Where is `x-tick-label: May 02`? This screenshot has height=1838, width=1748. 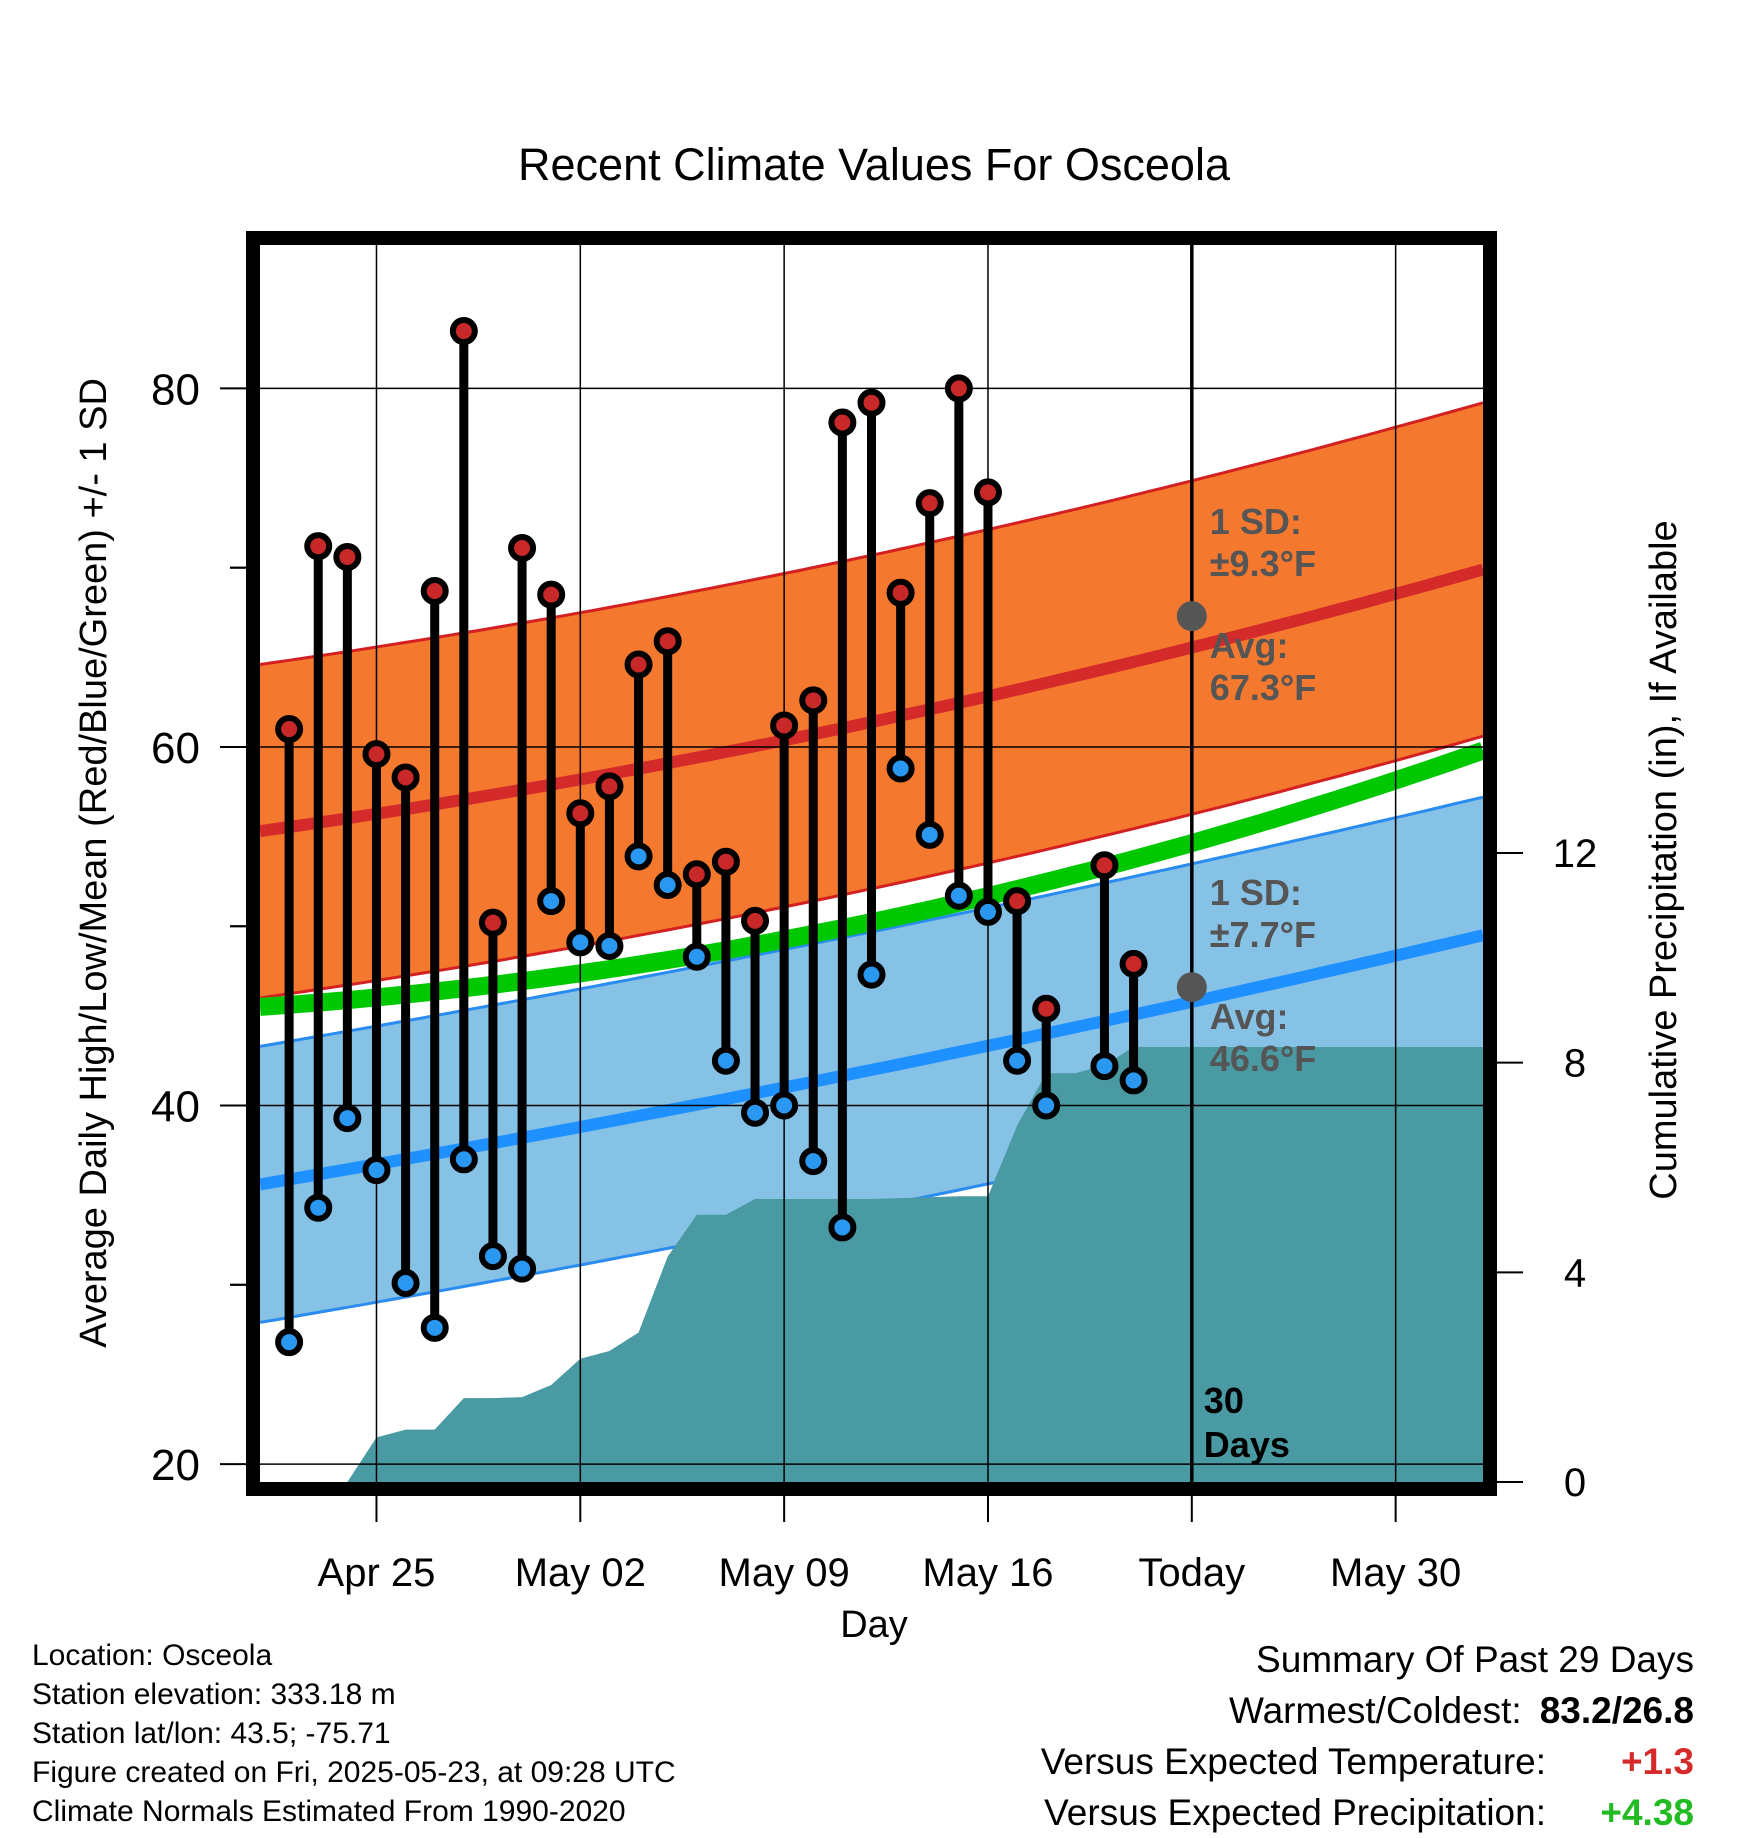
x-tick-label: May 02 is located at coordinates (580, 1573).